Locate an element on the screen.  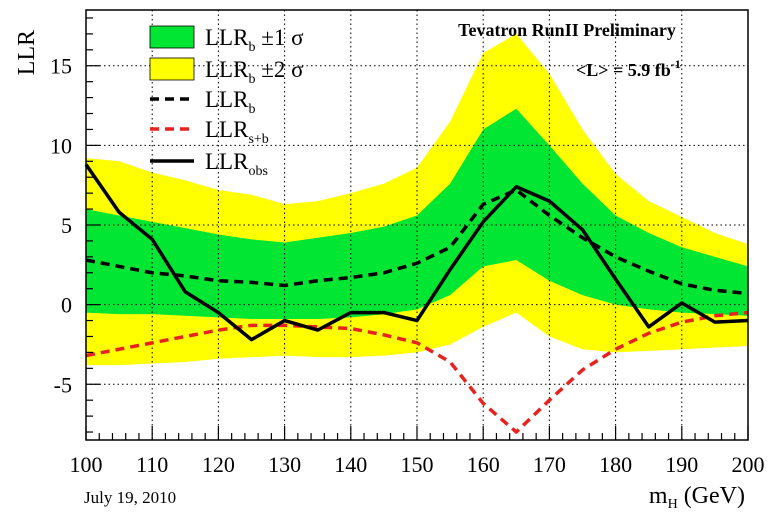
legend-label-splusb: LLRs+b is located at coordinates (237, 132).